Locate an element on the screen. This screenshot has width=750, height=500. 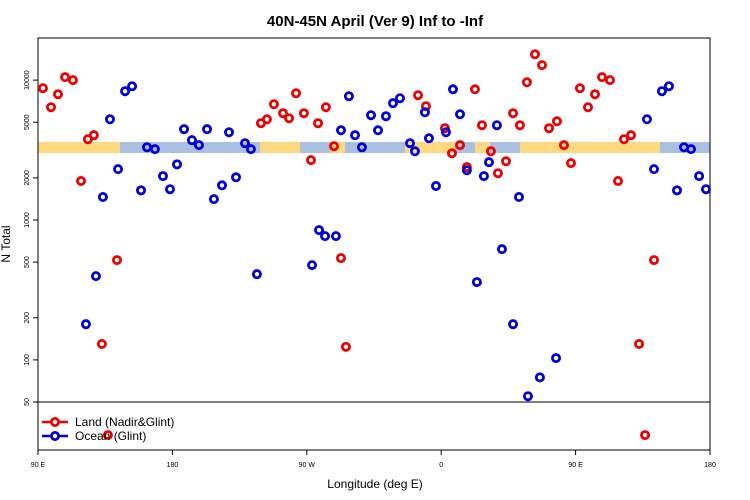
y-tick-label: 10000 is located at coordinates (27, 80).